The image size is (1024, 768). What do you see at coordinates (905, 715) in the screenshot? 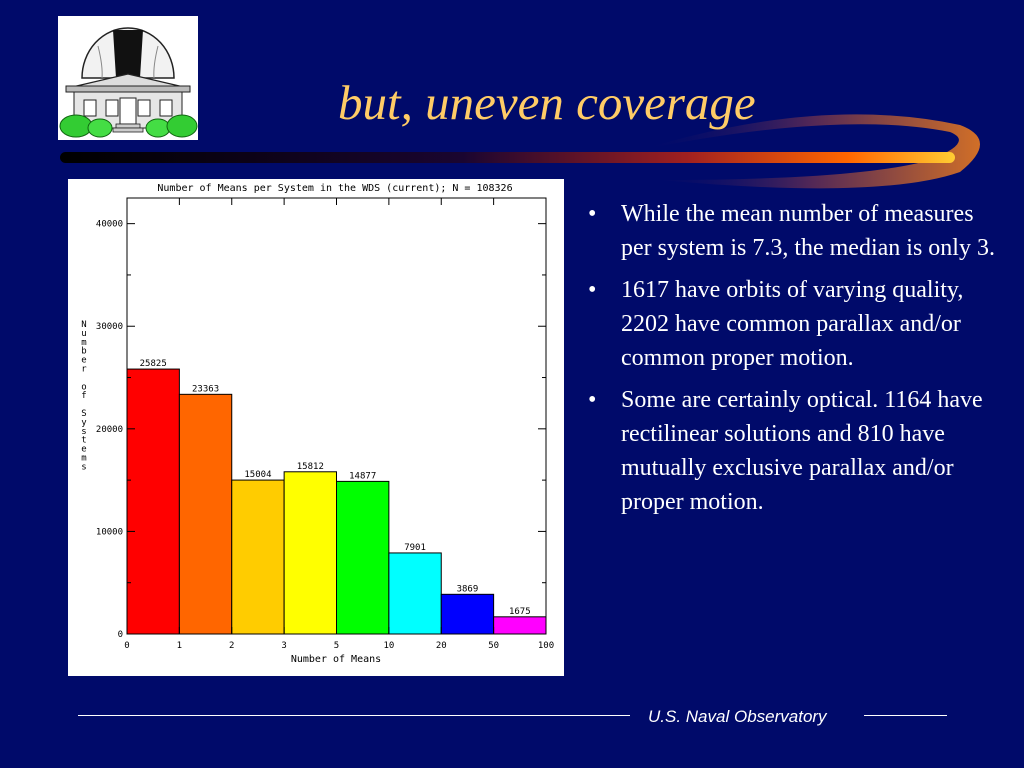
I see `footer-rule-right` at bounding box center [905, 715].